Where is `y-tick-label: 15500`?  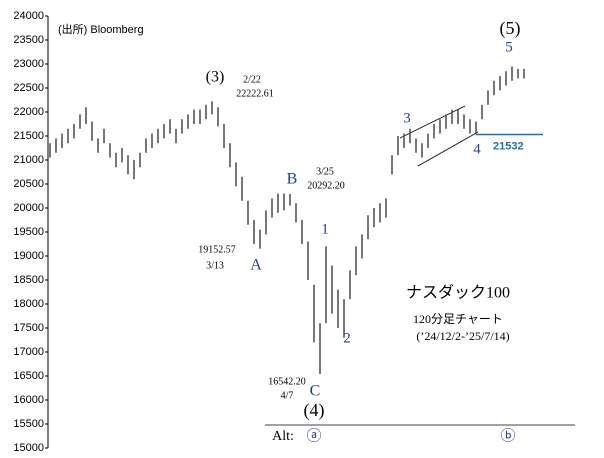
y-tick-label: 15500 is located at coordinates (28, 424).